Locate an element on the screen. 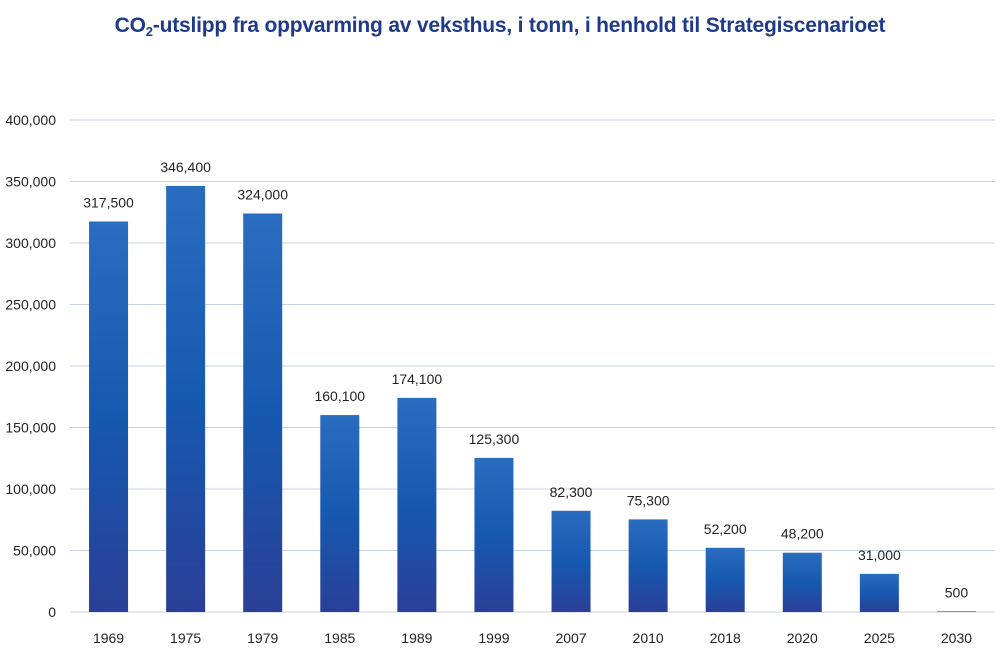 The image size is (1000, 662). bar-2025 is located at coordinates (879, 592).